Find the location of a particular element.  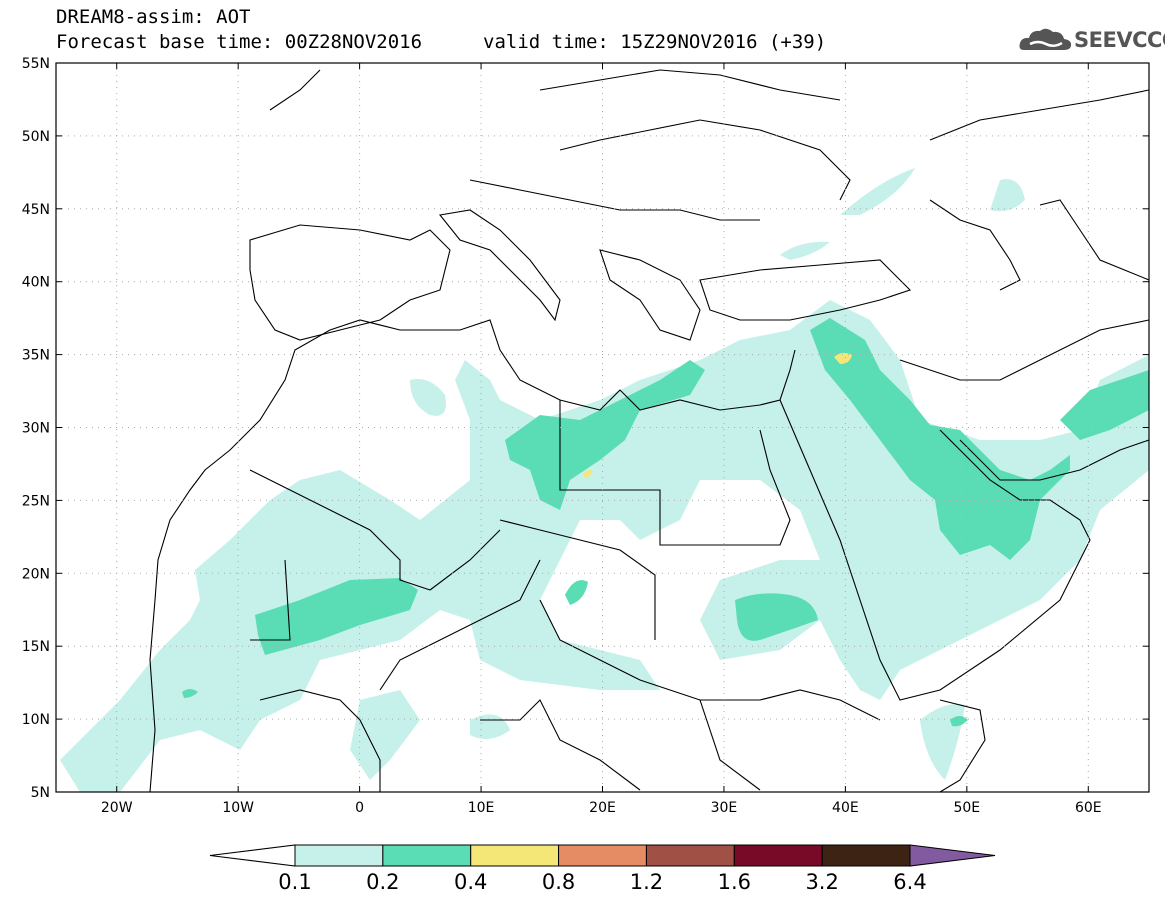

lon-tick-label: 50E is located at coordinates (966, 808).